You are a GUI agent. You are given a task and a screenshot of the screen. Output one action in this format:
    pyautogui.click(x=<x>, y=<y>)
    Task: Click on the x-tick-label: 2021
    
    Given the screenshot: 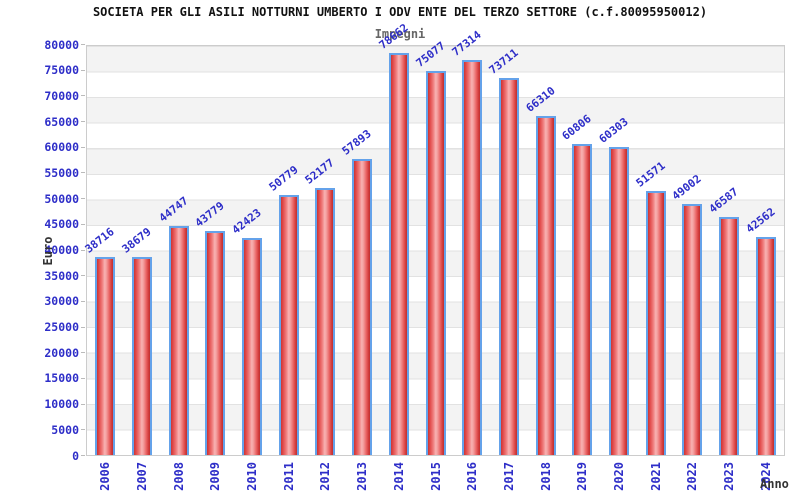 What is the action you would take?
    pyautogui.click(x=655, y=476)
    